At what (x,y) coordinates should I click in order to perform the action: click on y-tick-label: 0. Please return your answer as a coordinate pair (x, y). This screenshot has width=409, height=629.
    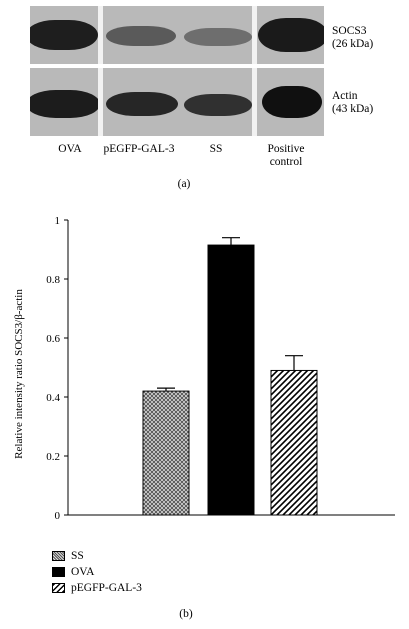
    Looking at the image, I should click on (58, 516).